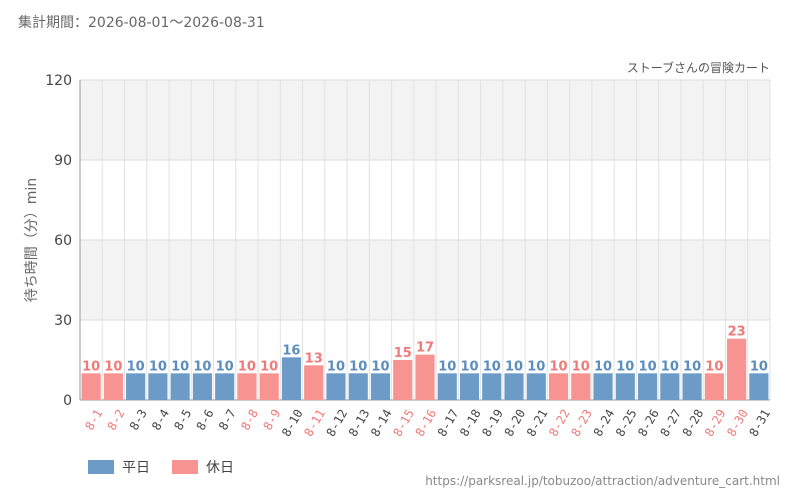 The width and height of the screenshot is (800, 500). What do you see at coordinates (292, 423) in the screenshot?
I see `x-tick-label: 8-10` at bounding box center [292, 423].